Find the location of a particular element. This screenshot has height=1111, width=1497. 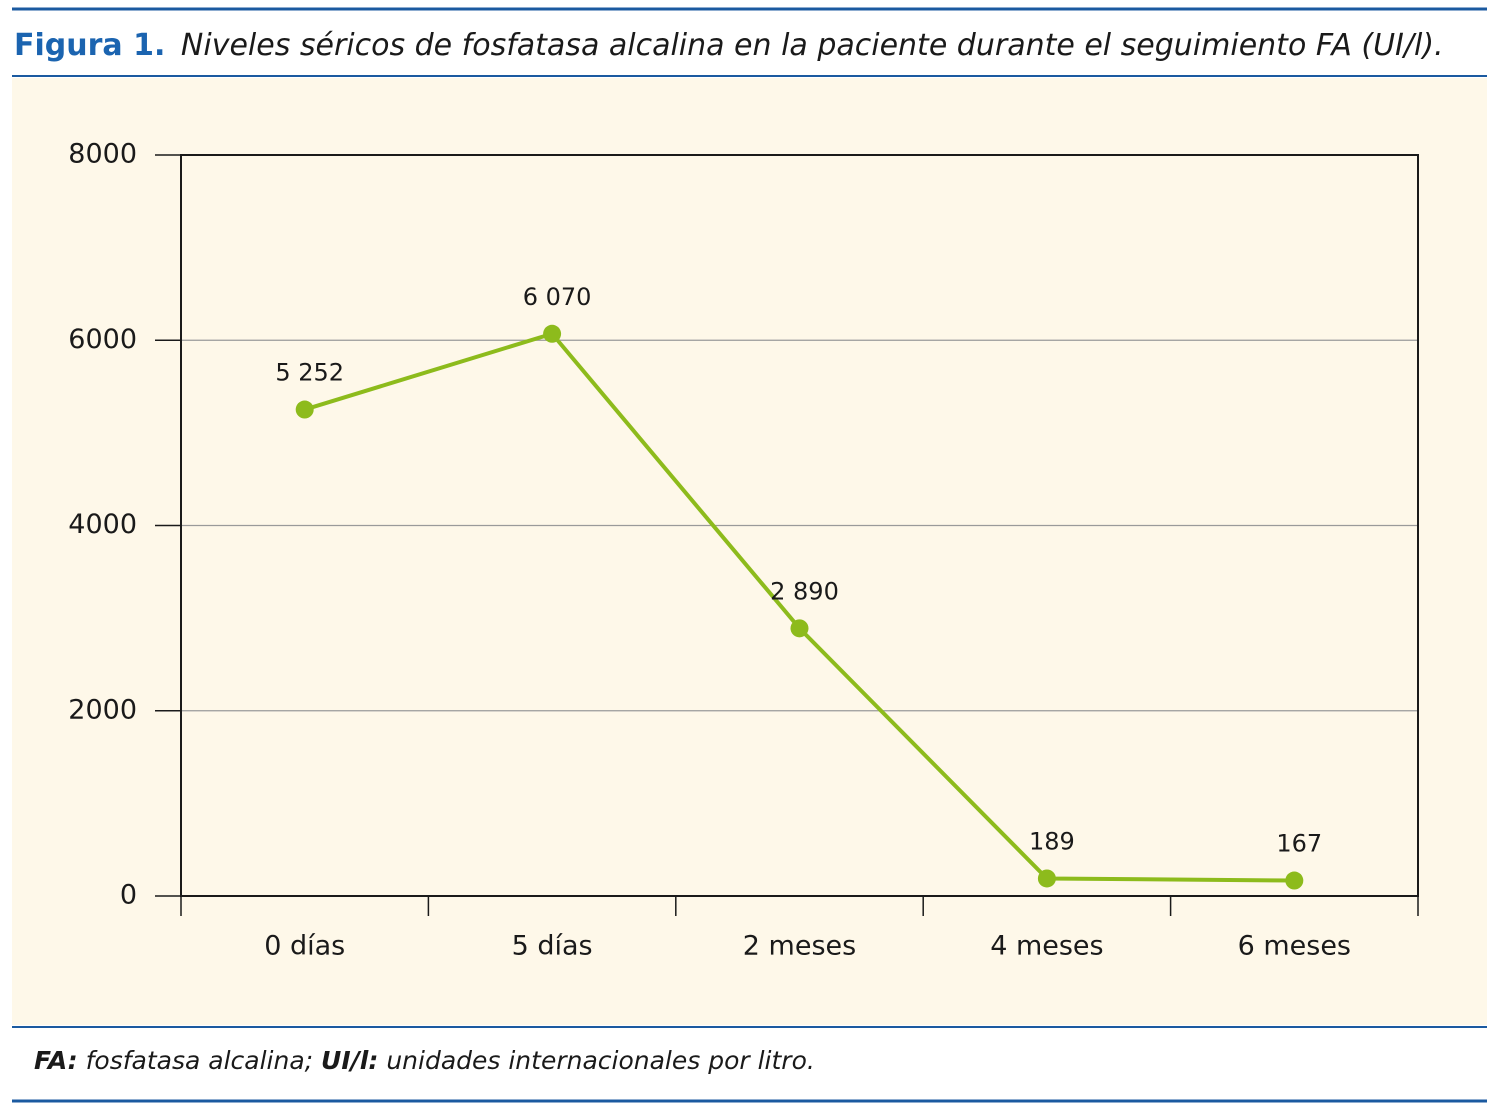

x-tick-label: 6 meses is located at coordinates (1294, 946).